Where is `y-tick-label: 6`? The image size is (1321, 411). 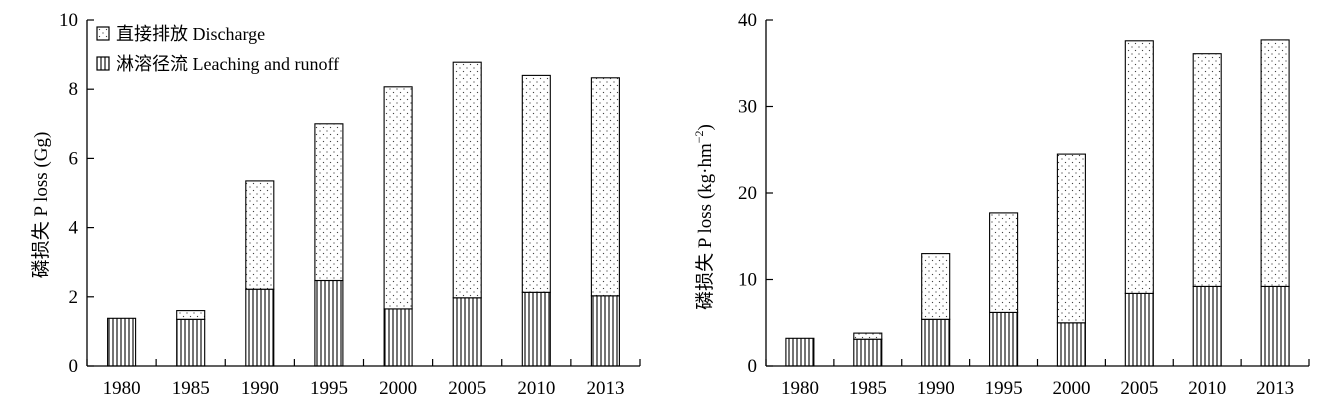
y-tick-label: 6 is located at coordinates (74, 158).